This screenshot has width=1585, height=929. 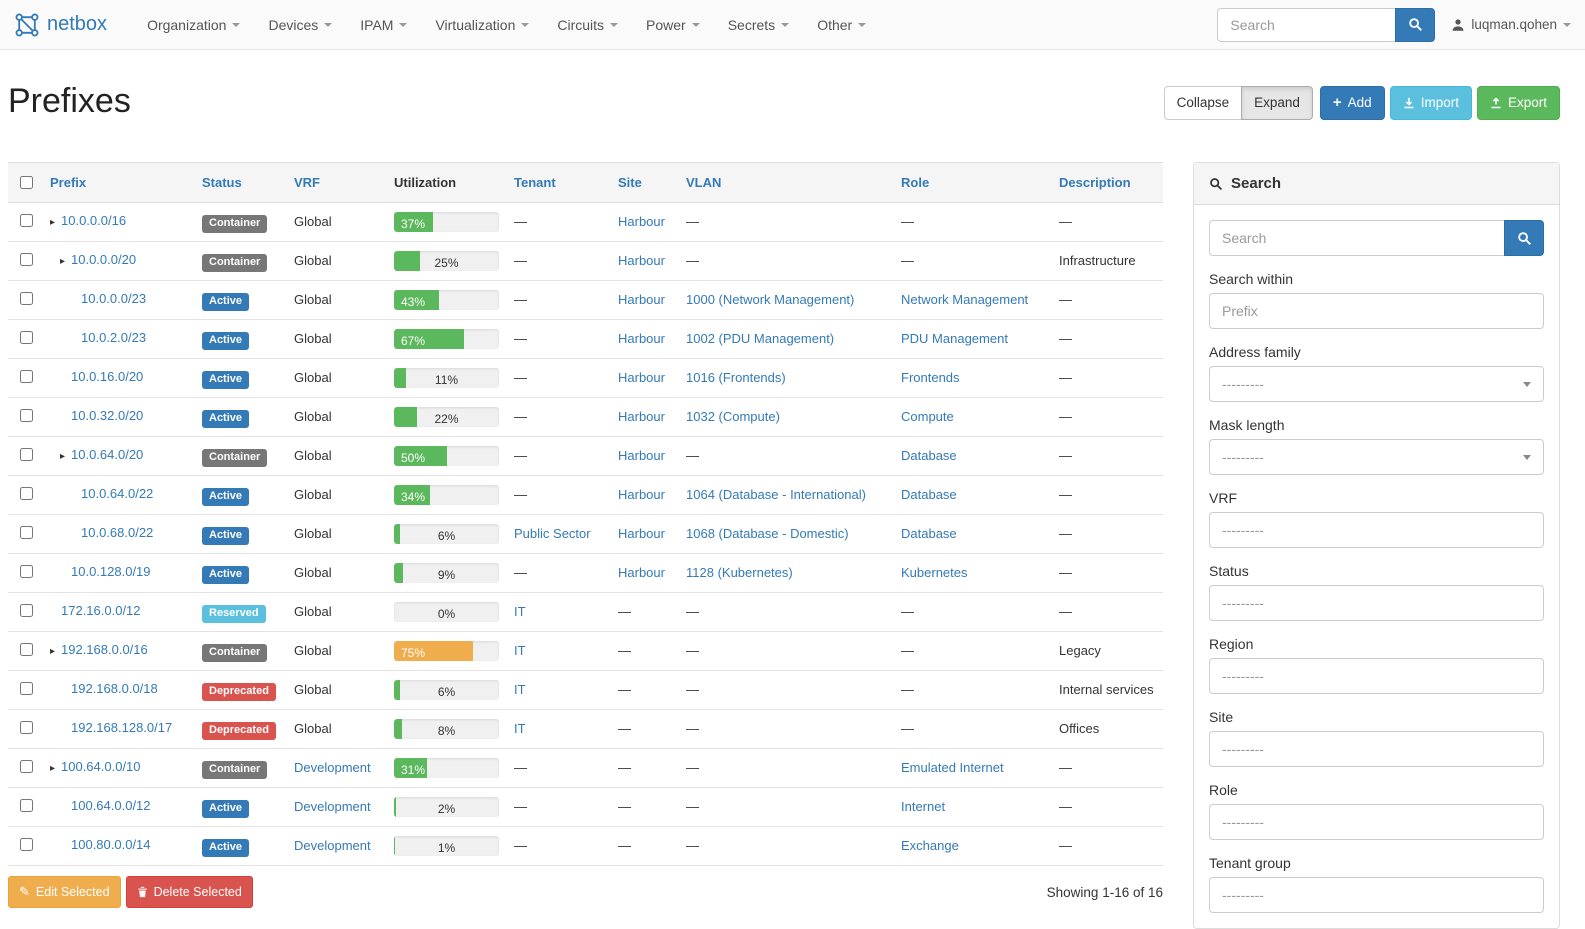 What do you see at coordinates (552, 533) in the screenshot?
I see `tenant-link: Public Sector` at bounding box center [552, 533].